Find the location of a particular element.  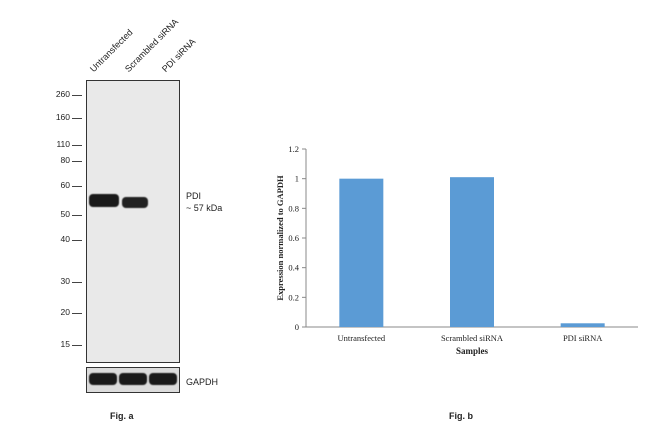

y-axis-title: Expression normalized to GAPDH is located at coordinates (280, 238).